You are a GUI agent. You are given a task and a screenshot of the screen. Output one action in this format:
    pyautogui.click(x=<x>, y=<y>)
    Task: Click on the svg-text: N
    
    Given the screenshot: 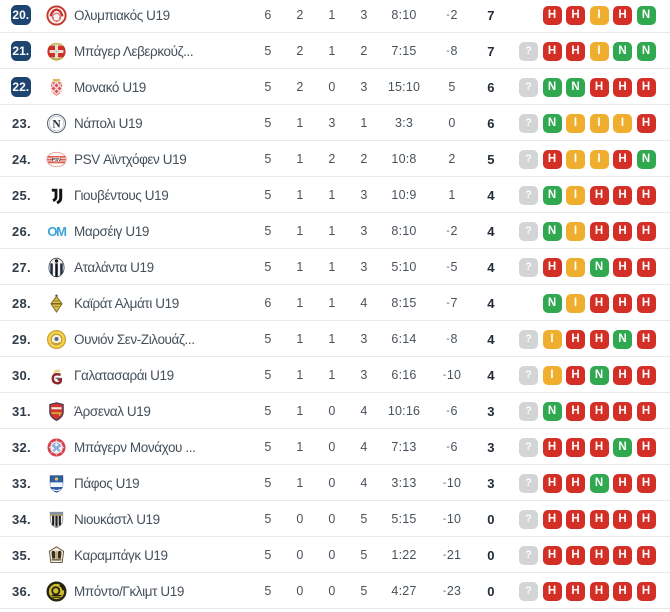 What is the action you would take?
    pyautogui.click(x=56, y=124)
    